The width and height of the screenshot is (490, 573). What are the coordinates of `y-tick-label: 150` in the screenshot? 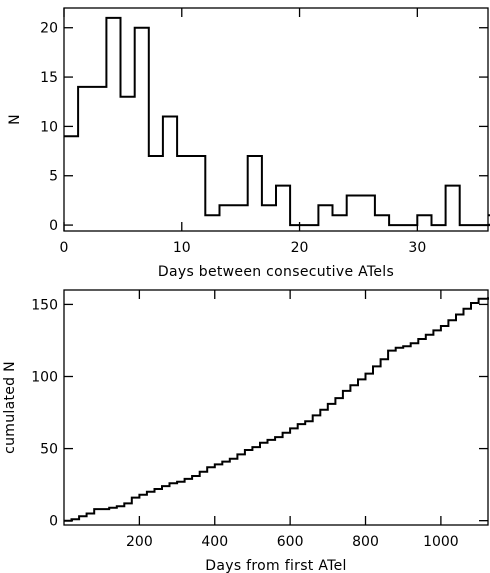 It's located at (44, 305).